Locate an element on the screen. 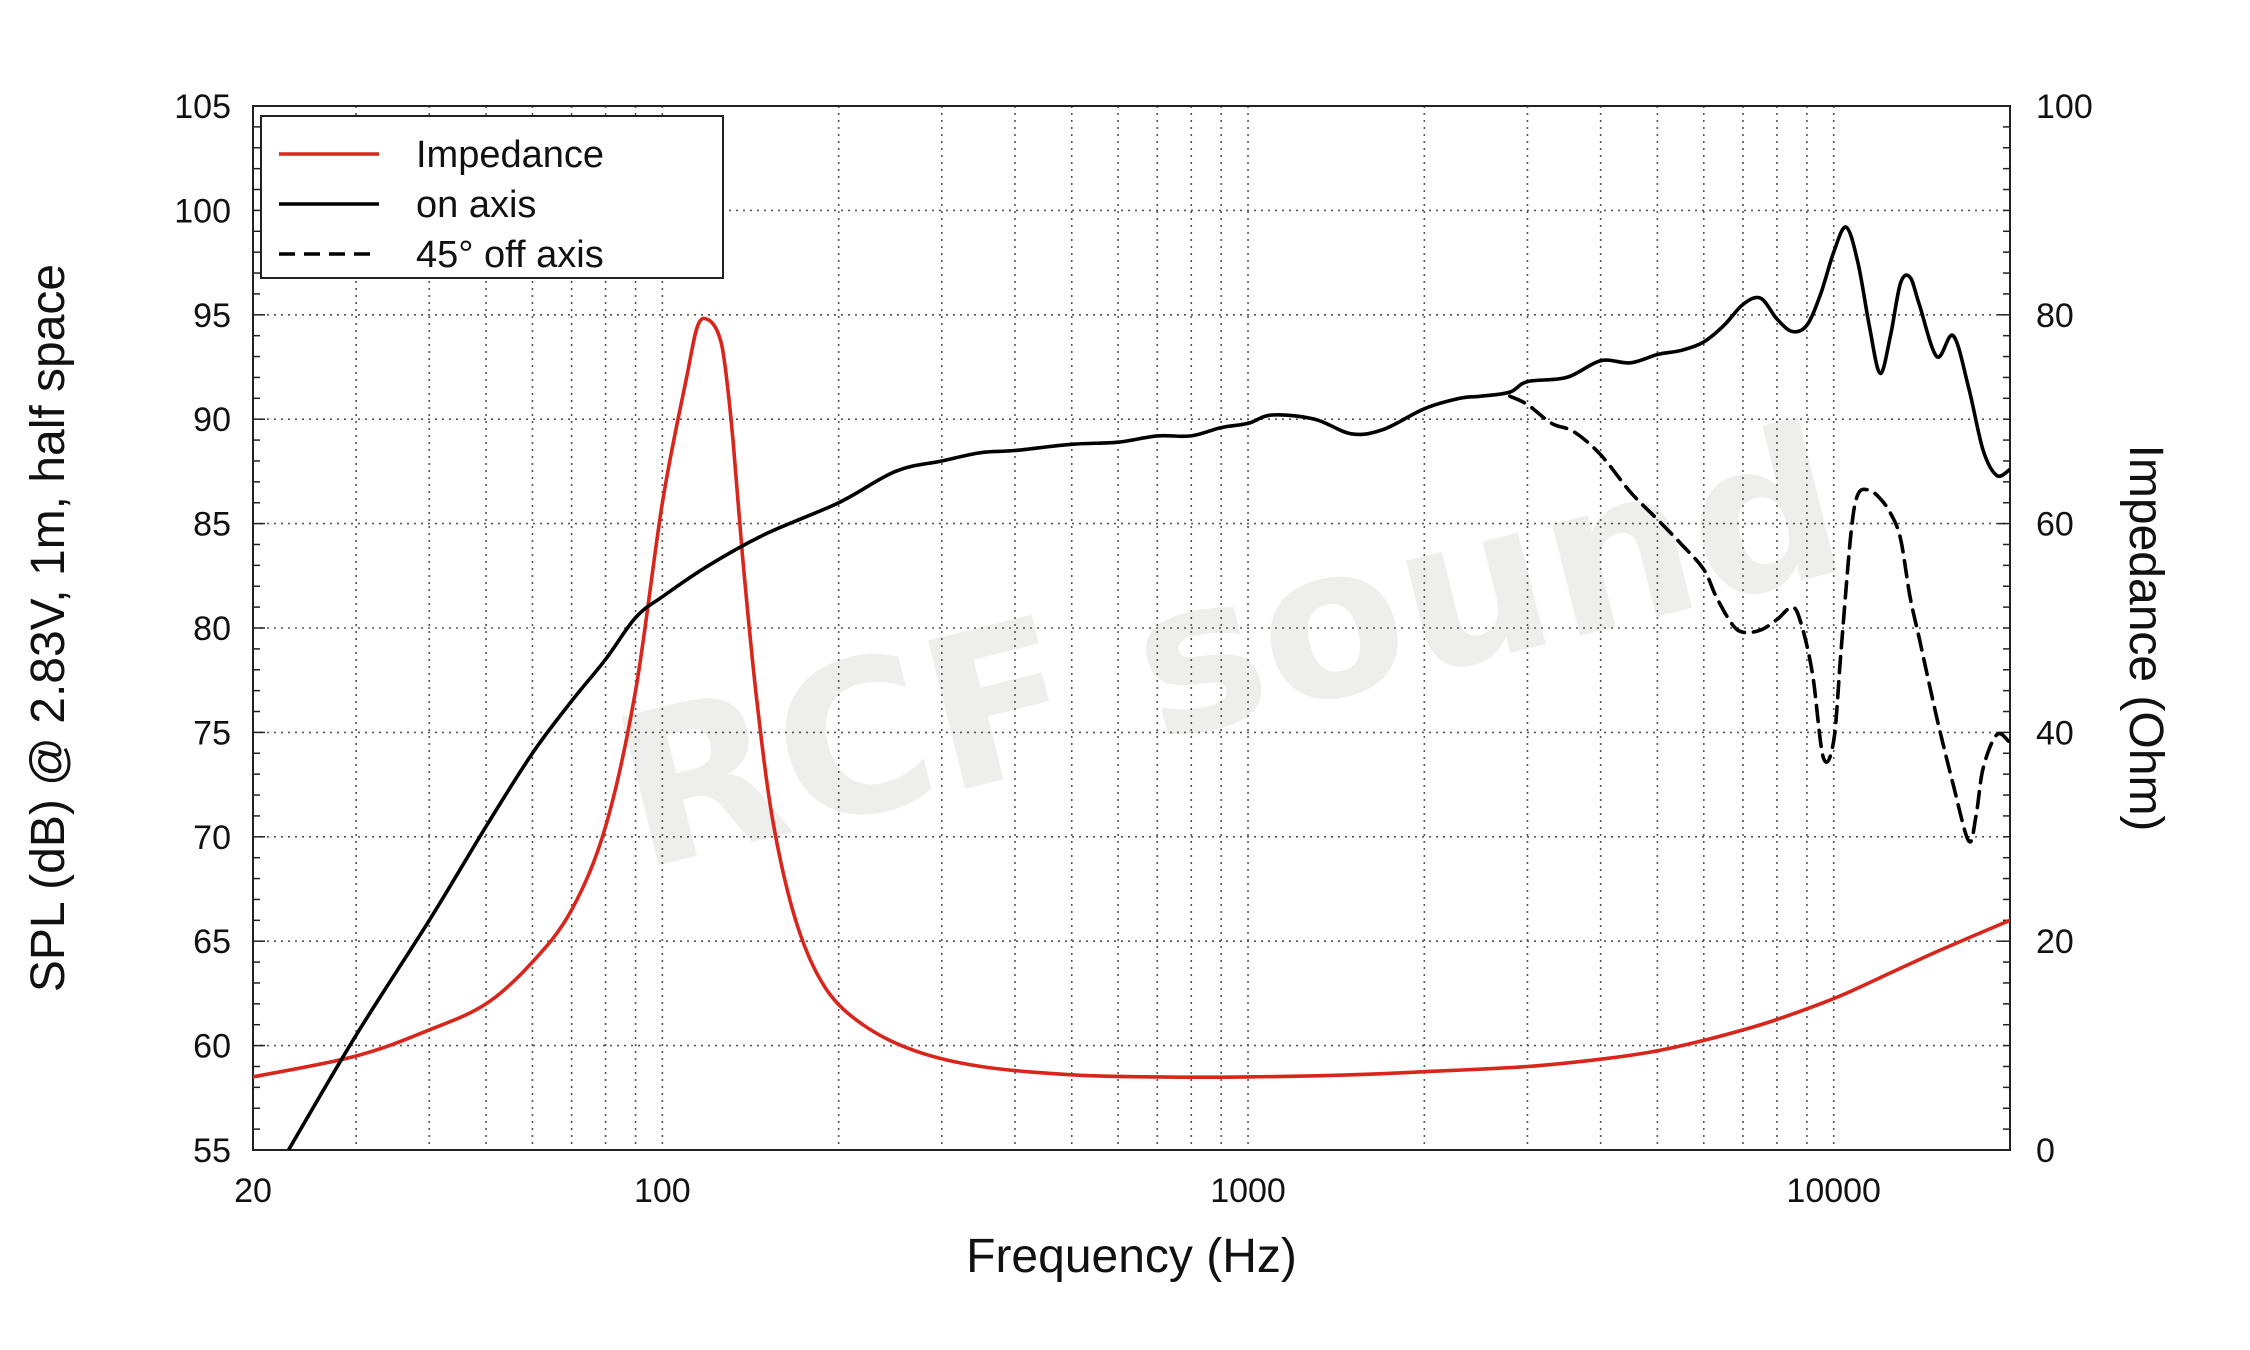 This screenshot has height=1350, width=2250. y-tick-label: 100 is located at coordinates (202, 211).